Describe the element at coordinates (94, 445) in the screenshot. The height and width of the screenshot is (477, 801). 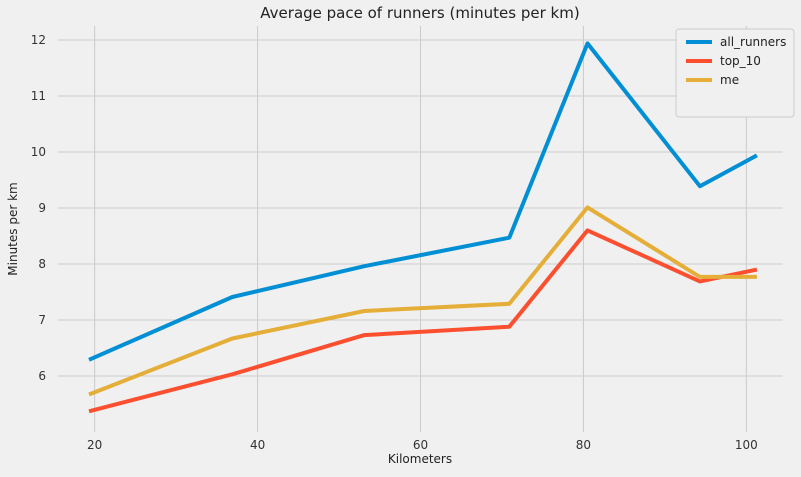
I see `x-tick-label: 20` at that location.